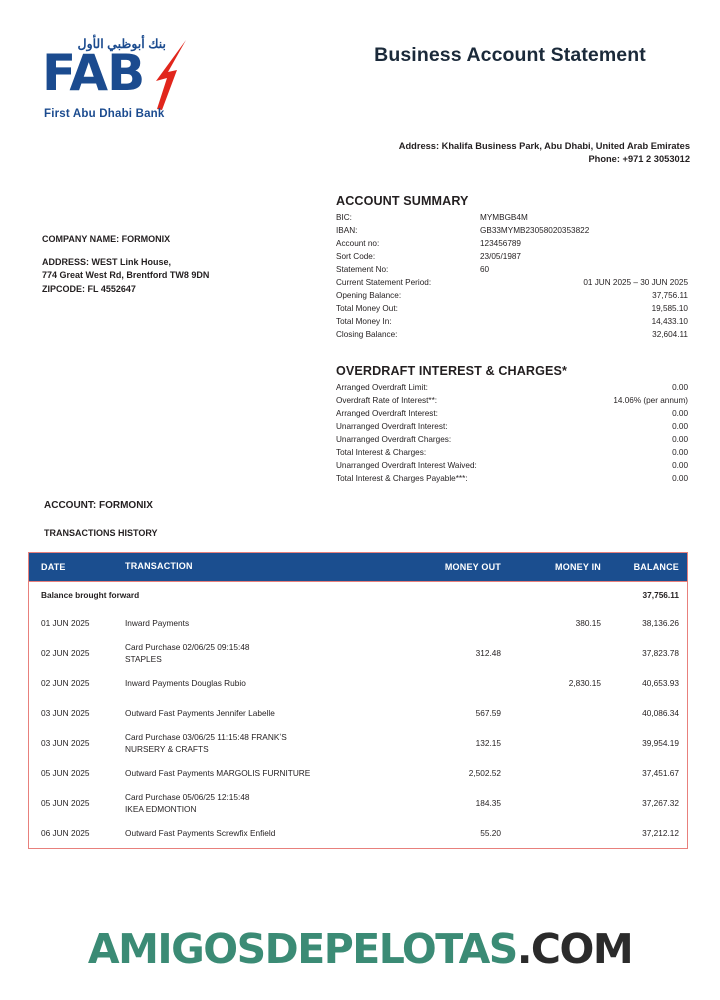 The width and height of the screenshot is (720, 1000). What do you see at coordinates (488, 803) in the screenshot?
I see `cell-money-out: 184.35` at bounding box center [488, 803].